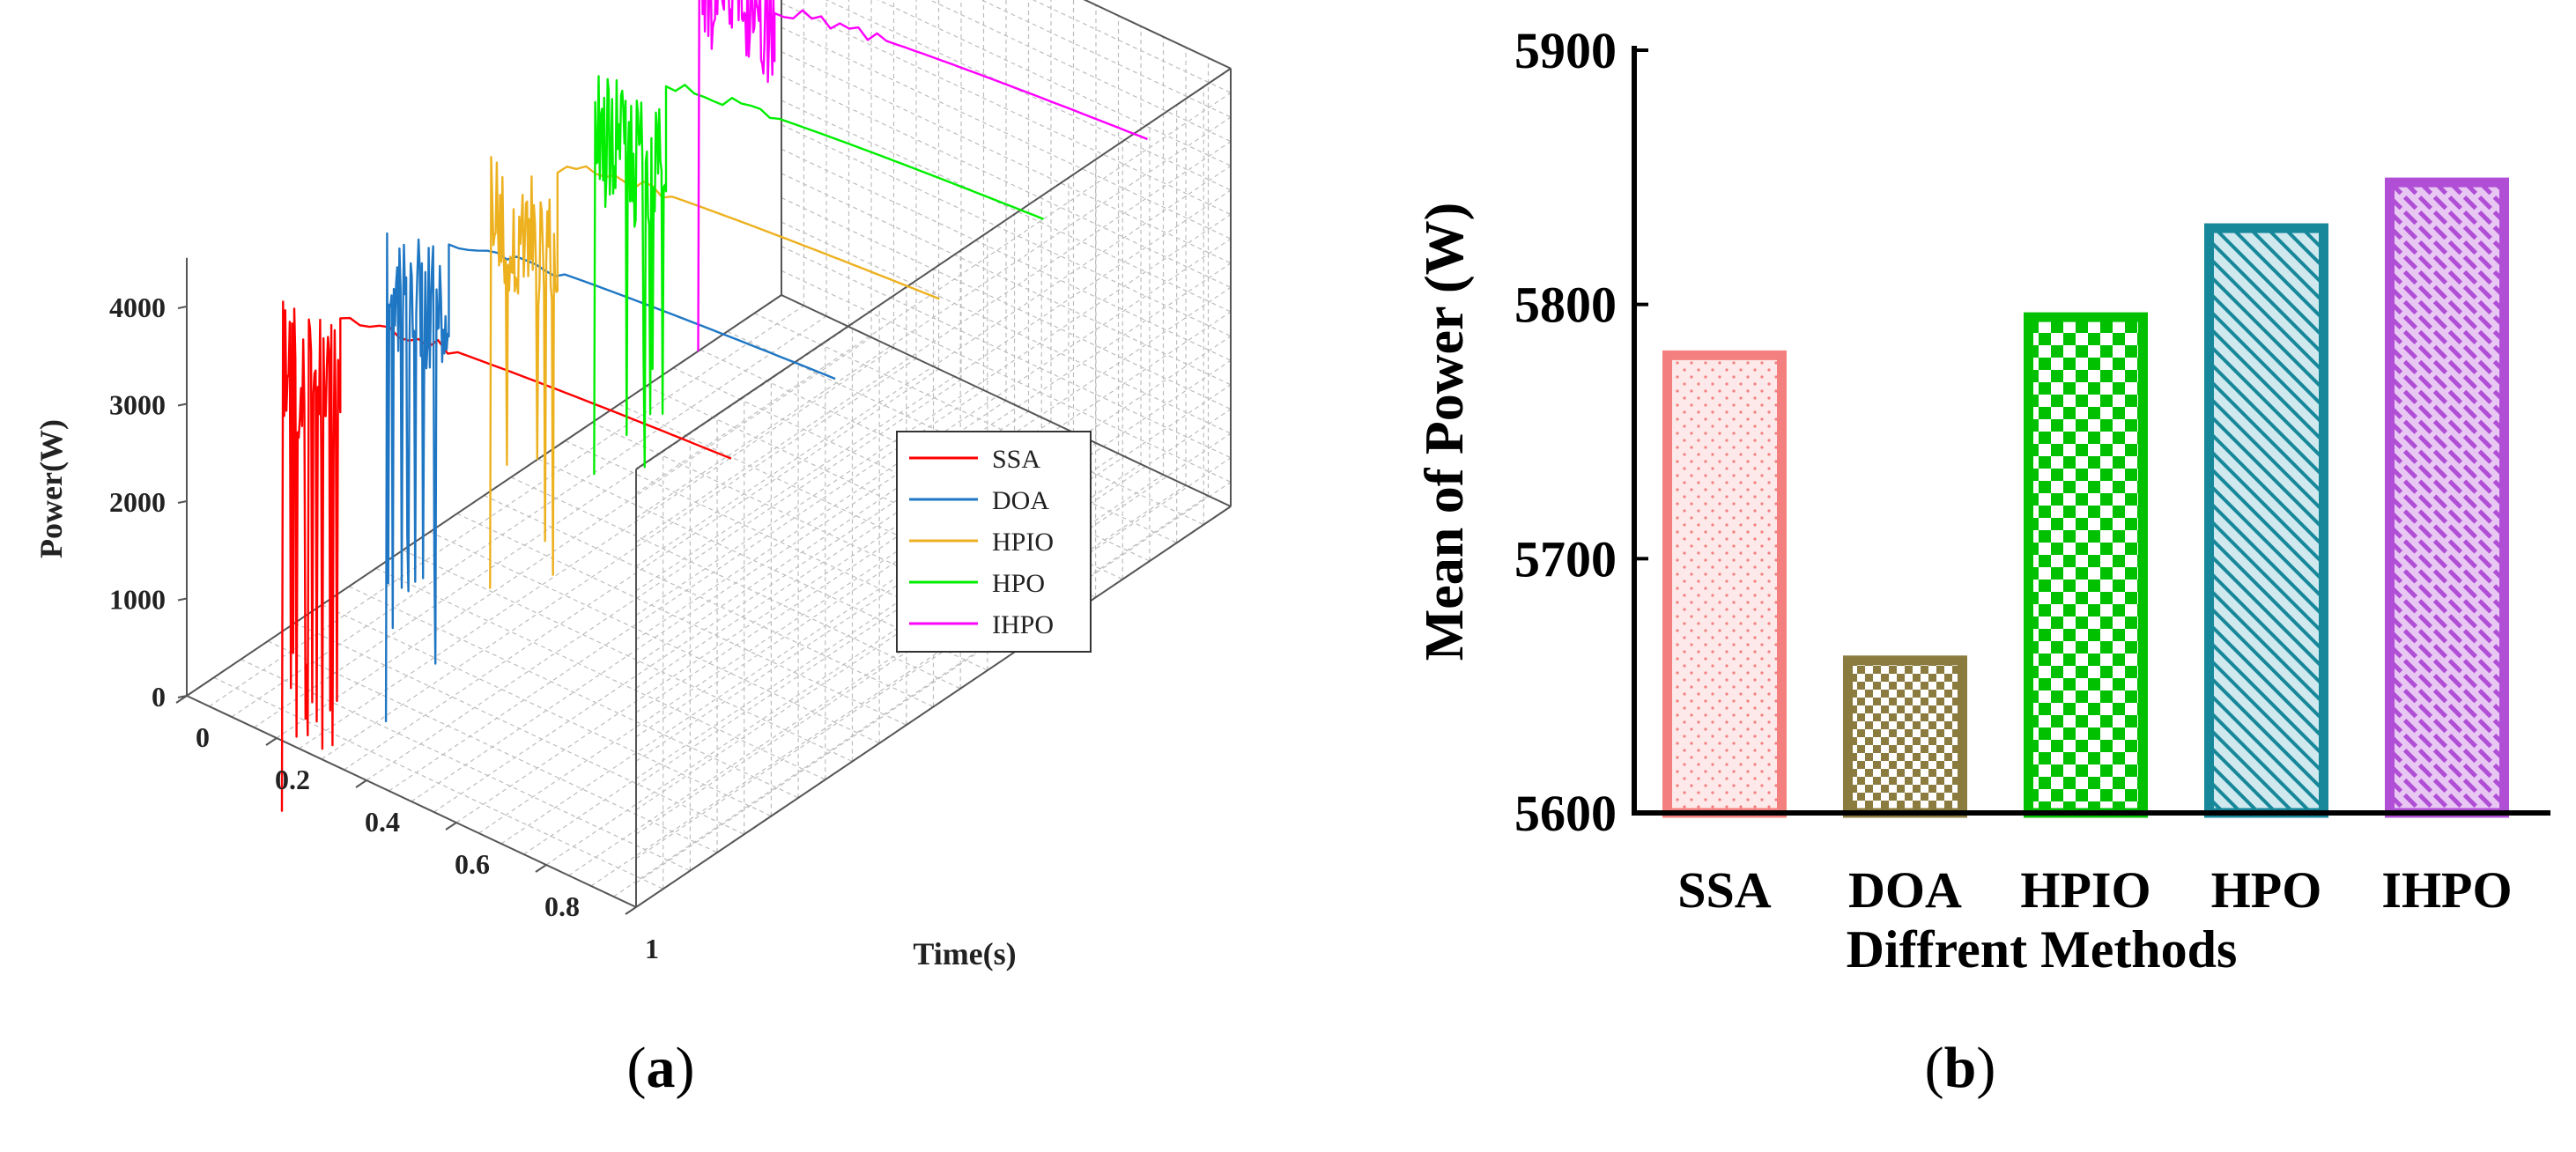 The width and height of the screenshot is (2576, 1152). What do you see at coordinates (1986, 1068) in the screenshot?
I see `caption-b-close: )` at bounding box center [1986, 1068].